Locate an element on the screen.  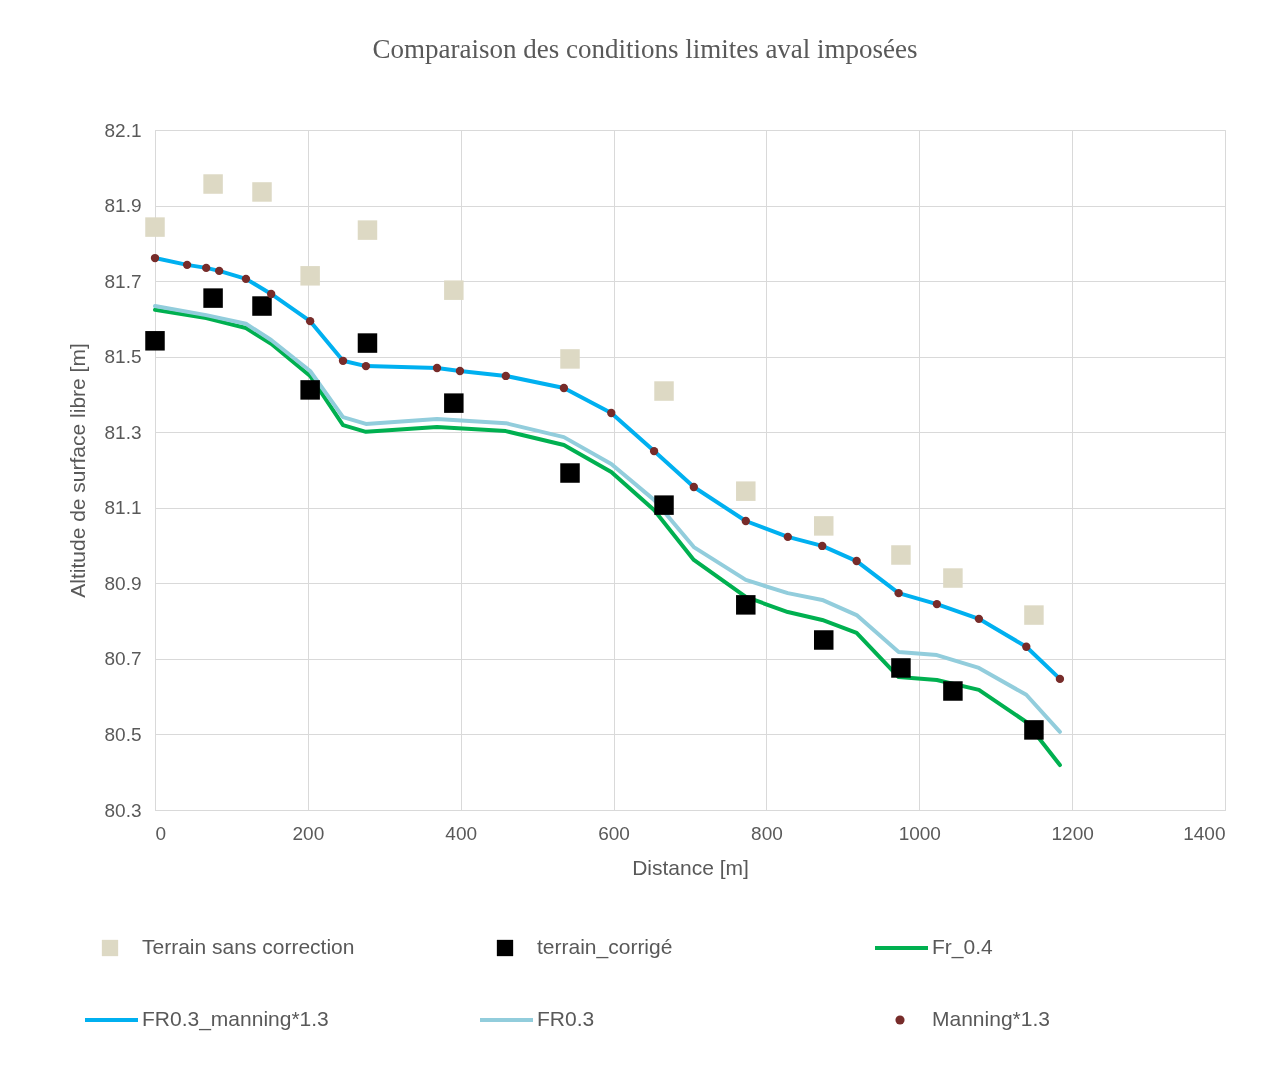
y-tick-label: 81.5 is located at coordinates (123, 357).